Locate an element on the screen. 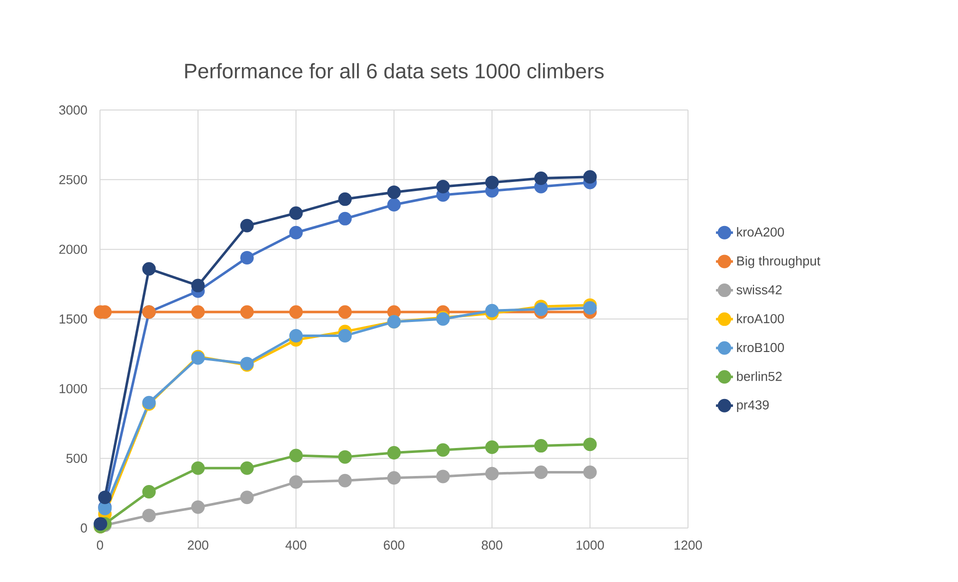 This screenshot has width=958, height=582. legend-label: berlin52 is located at coordinates (759, 376).